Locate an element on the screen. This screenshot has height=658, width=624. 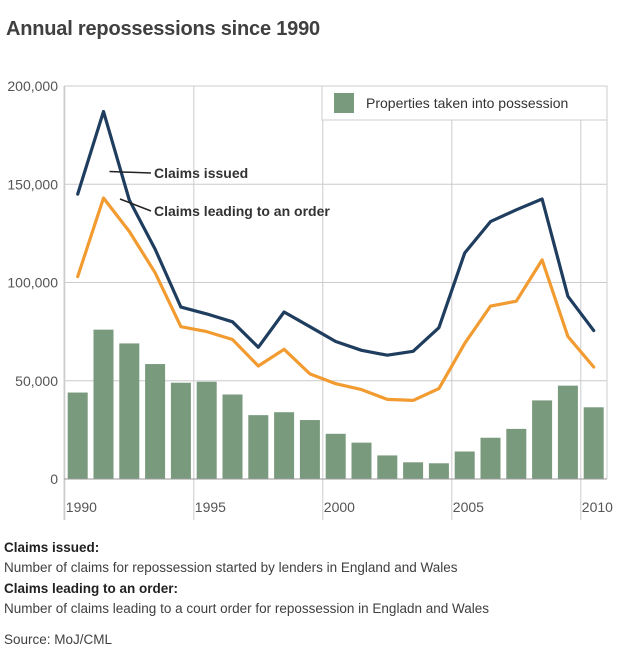
note-claims-order-heading: Claims leading to an order: is located at coordinates (91, 588).